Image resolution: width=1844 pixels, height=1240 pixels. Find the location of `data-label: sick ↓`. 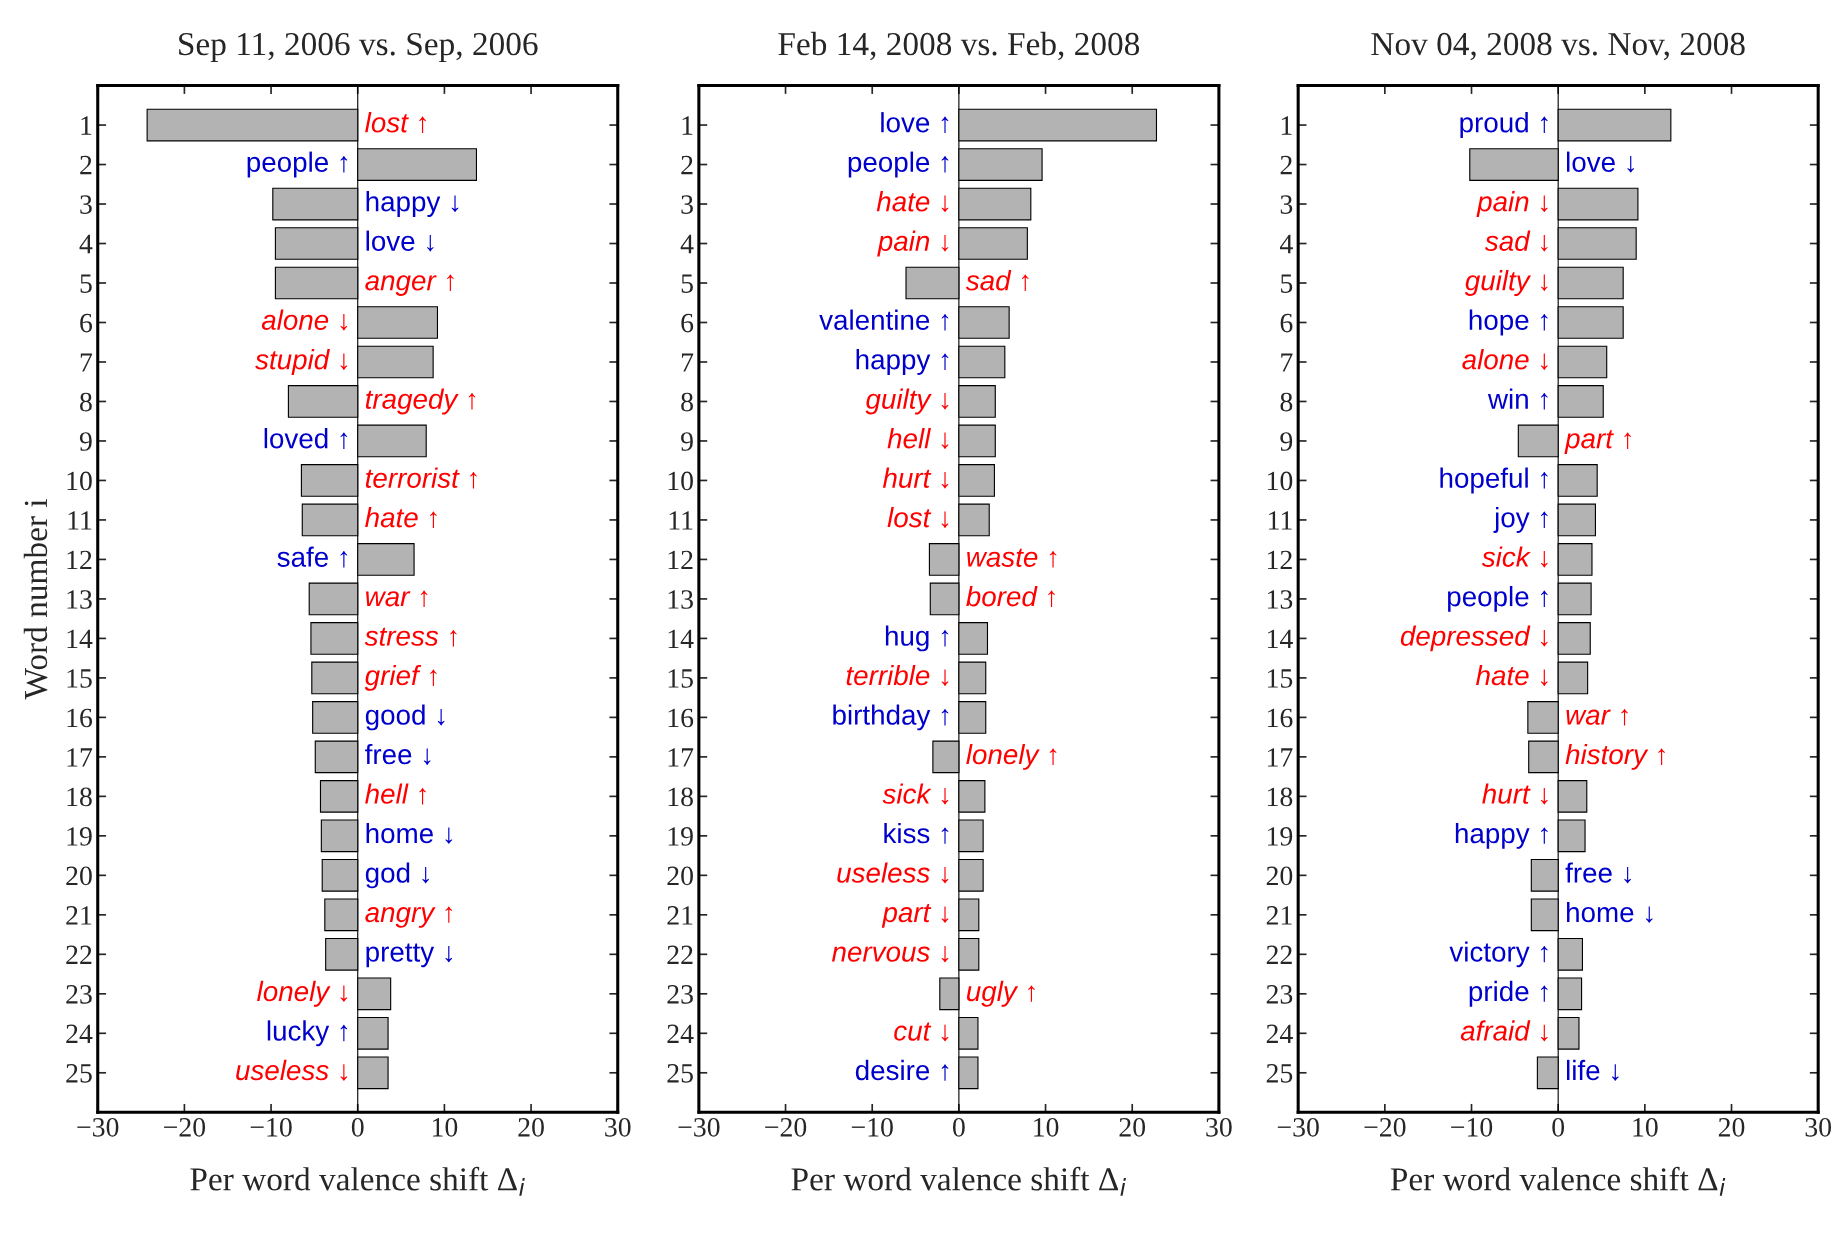

data-label: sick ↓ is located at coordinates (915, 794).